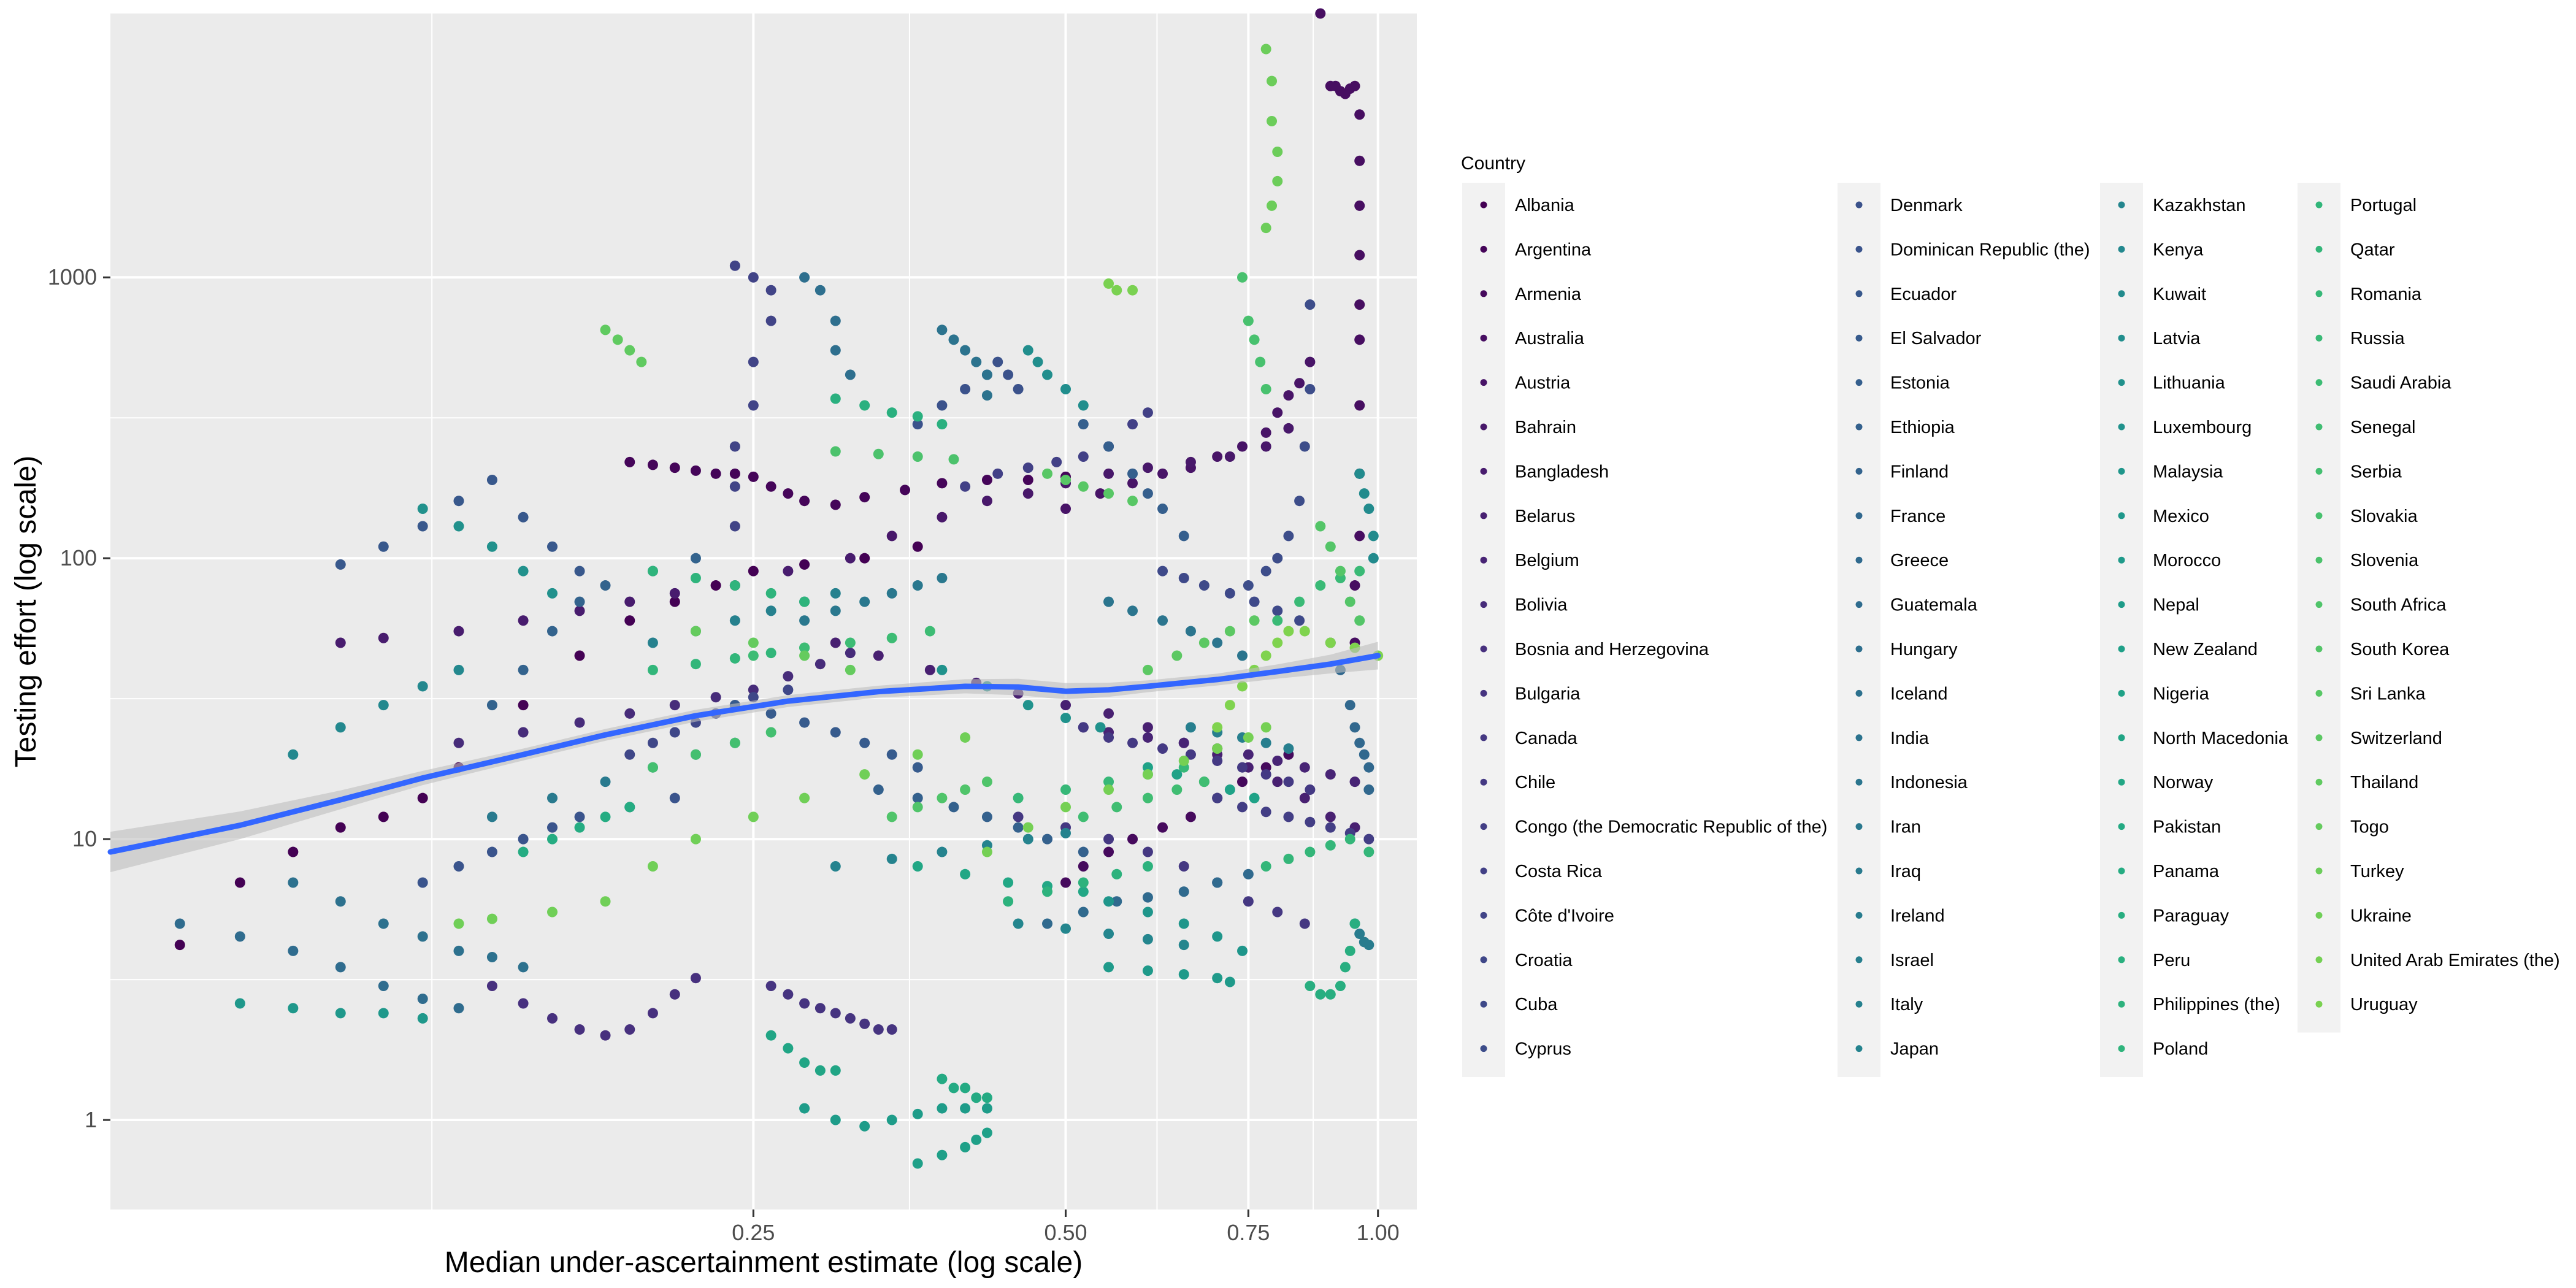  I want to click on legend-label: Bahrain, so click(1545, 427).